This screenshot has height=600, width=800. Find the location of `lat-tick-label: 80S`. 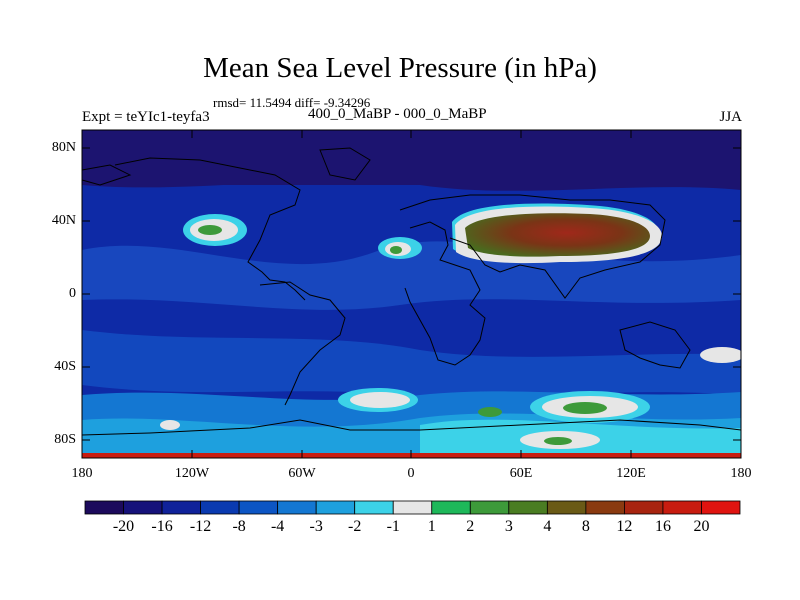

lat-tick-label: 80S is located at coordinates (65, 439).